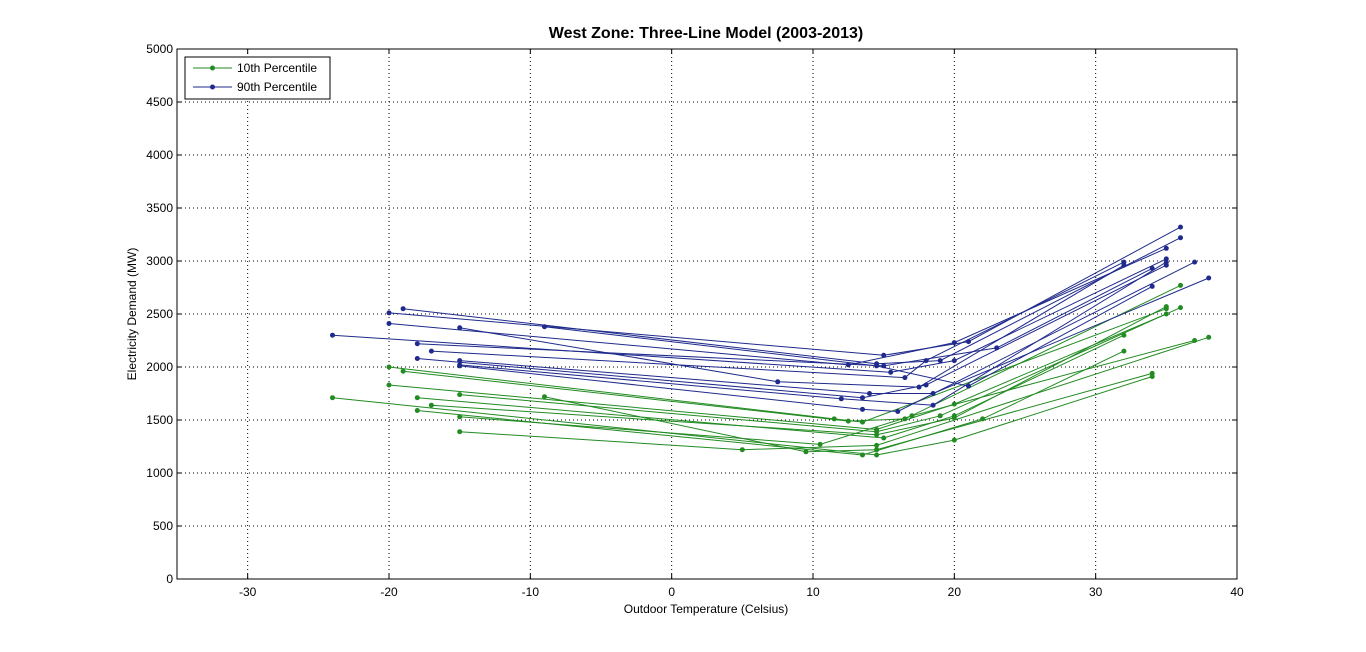 The height and width of the screenshot is (652, 1366). What do you see at coordinates (277, 87) in the screenshot?
I see `legend-entry-90th: 90th Percentile` at bounding box center [277, 87].